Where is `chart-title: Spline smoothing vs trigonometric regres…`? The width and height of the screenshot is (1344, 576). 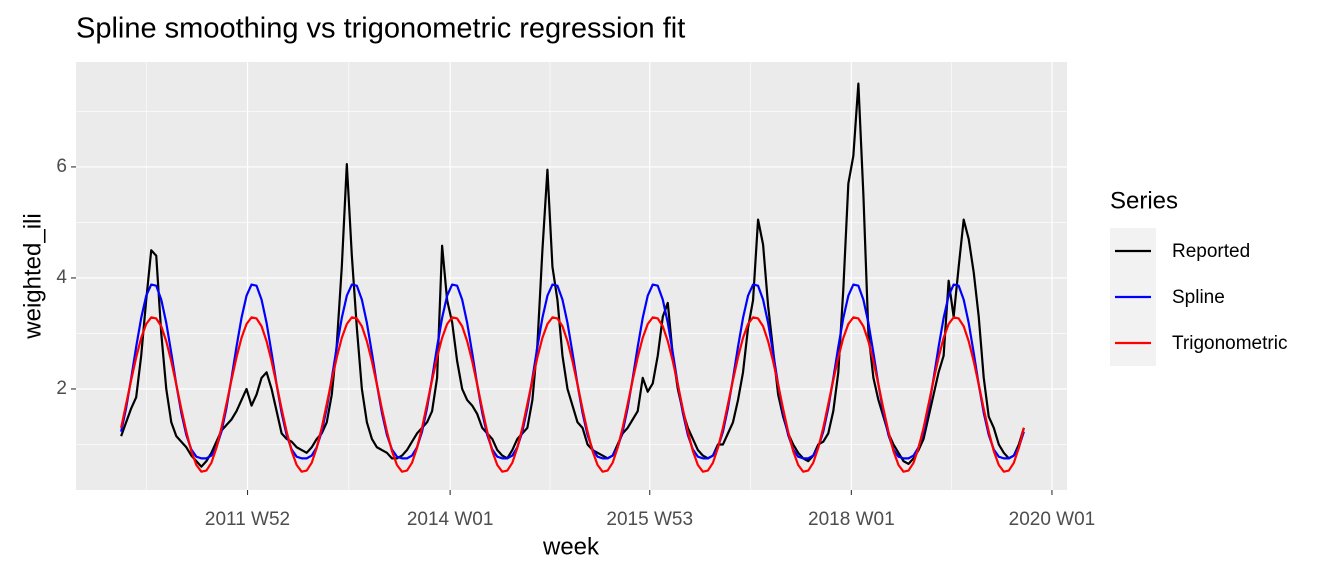
chart-title: Spline smoothing vs trigonometric regres… is located at coordinates (380, 29).